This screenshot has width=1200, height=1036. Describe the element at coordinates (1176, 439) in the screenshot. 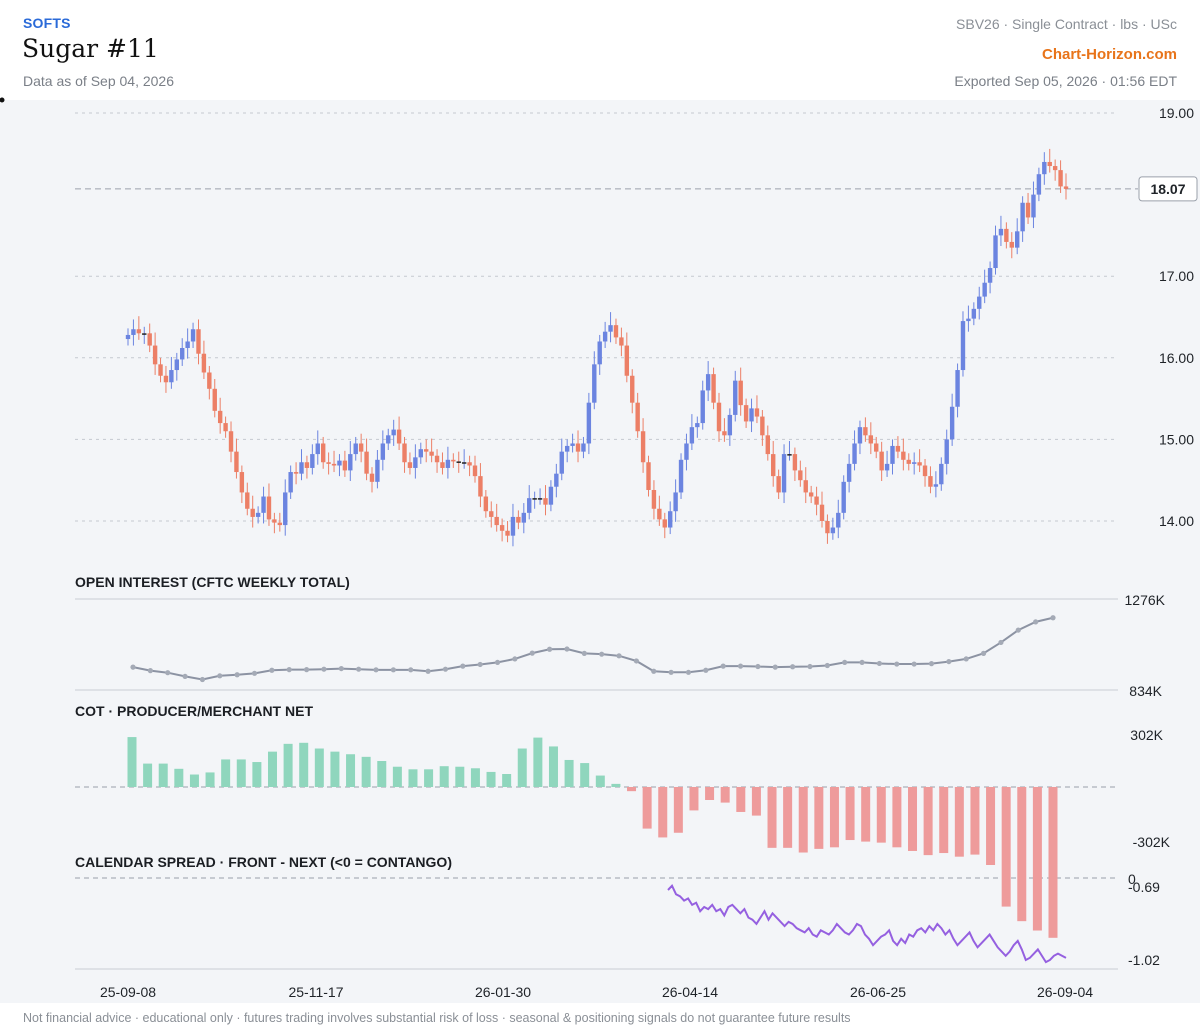

I see `price-tick-label: 15.00` at that location.